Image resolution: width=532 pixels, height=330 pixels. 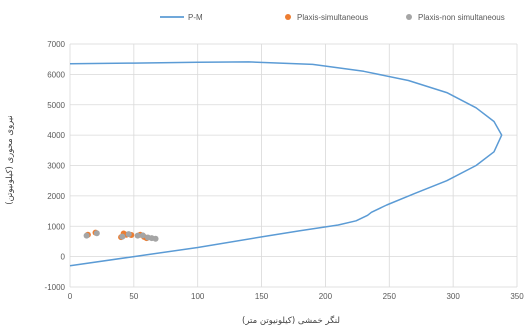 What do you see at coordinates (326, 296) in the screenshot?
I see `x-tick-label: 200` at bounding box center [326, 296].